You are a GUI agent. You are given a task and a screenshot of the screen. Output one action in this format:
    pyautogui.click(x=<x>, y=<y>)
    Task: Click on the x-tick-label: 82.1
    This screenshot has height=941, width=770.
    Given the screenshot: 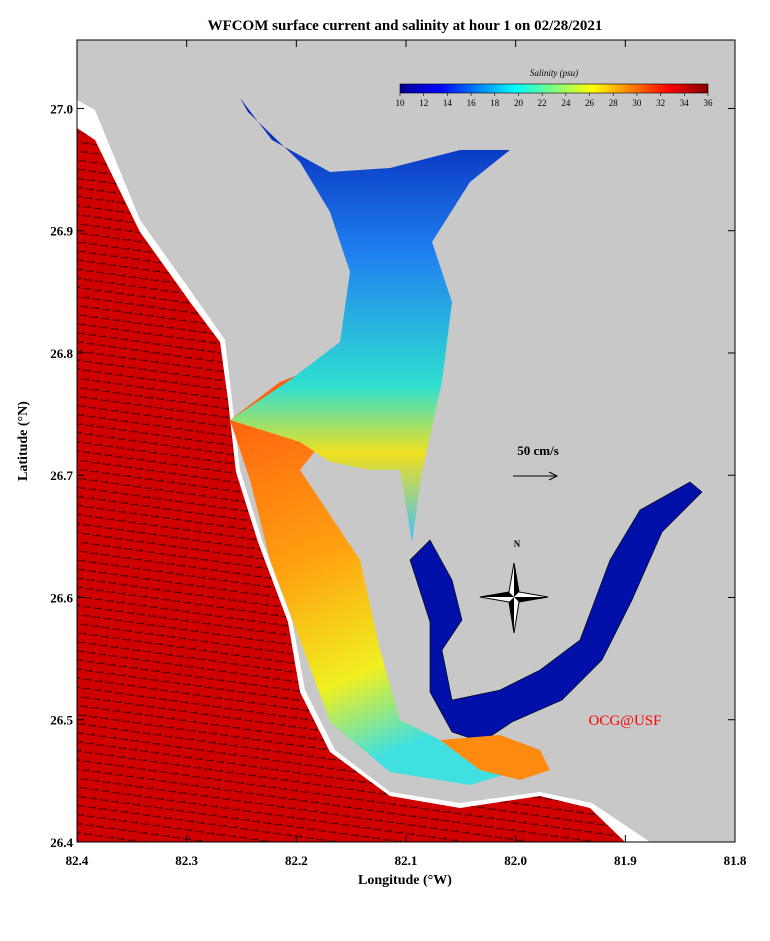 What is the action you would take?
    pyautogui.click(x=406, y=860)
    